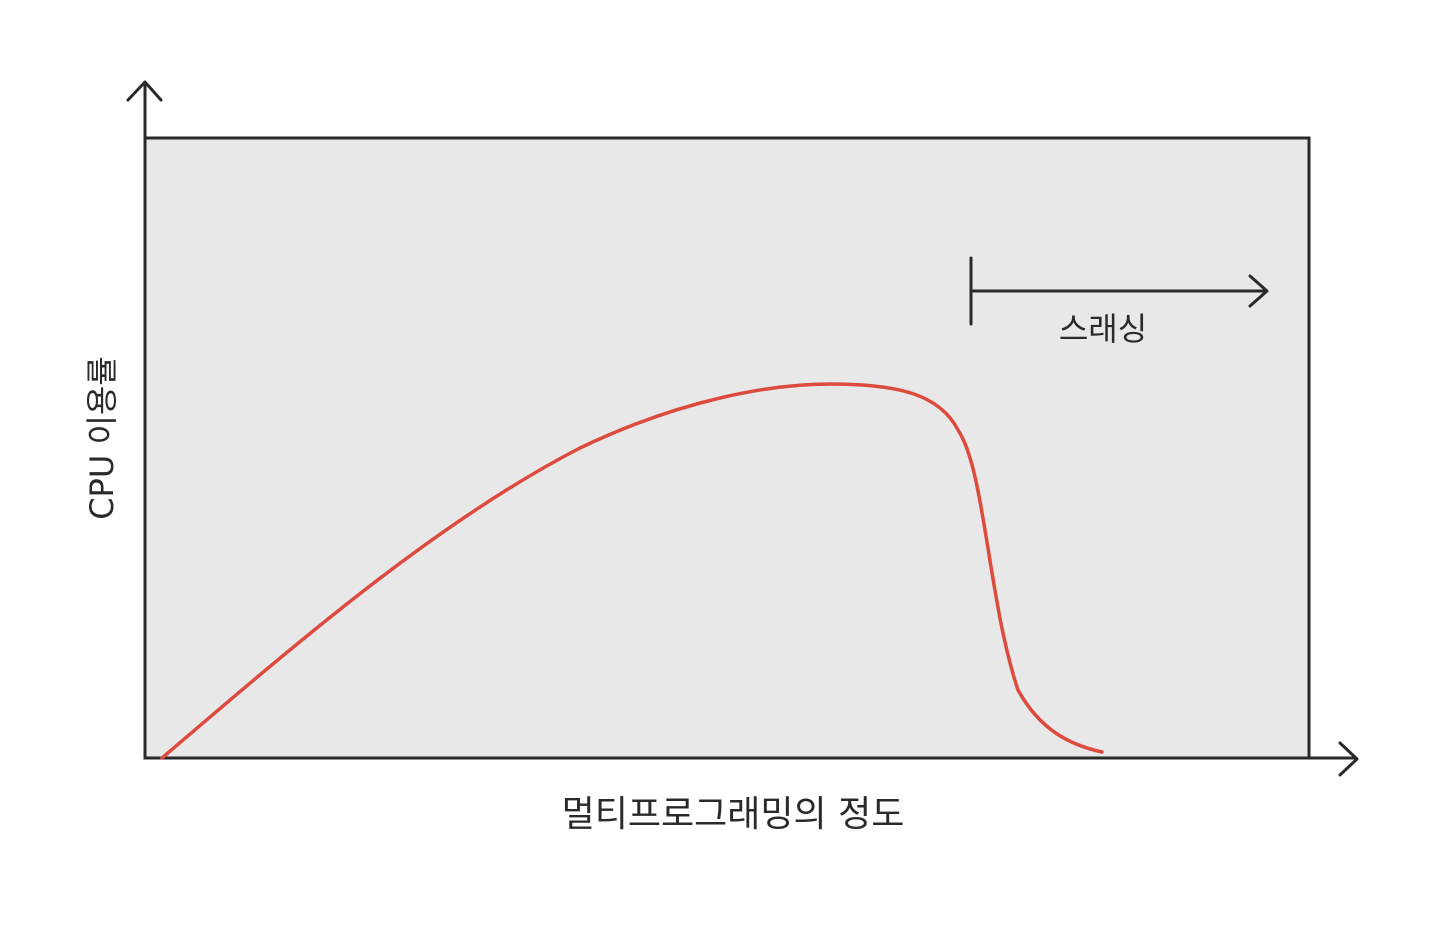 The height and width of the screenshot is (928, 1442). Describe the element at coordinates (102, 438) in the screenshot. I see `y-axis-label: CPU 이용률` at that location.